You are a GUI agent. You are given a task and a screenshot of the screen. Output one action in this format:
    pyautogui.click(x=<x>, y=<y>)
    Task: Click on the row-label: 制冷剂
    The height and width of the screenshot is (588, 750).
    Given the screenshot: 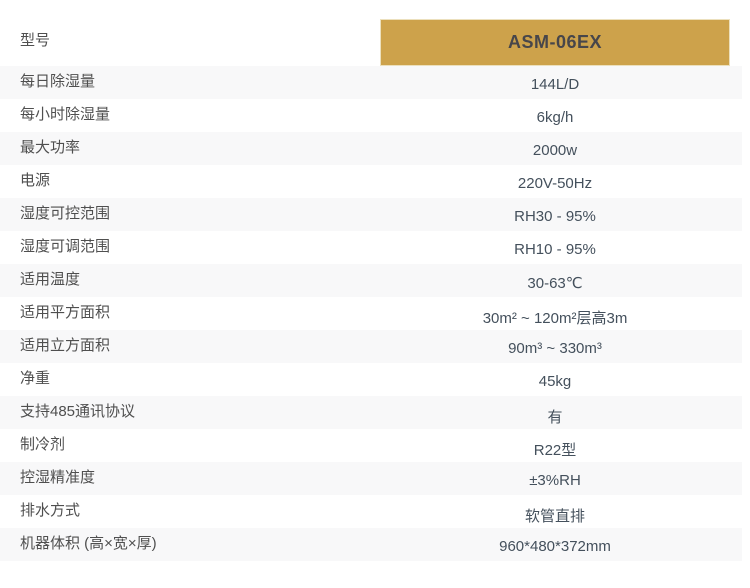 What is the action you would take?
    pyautogui.click(x=43, y=444)
    